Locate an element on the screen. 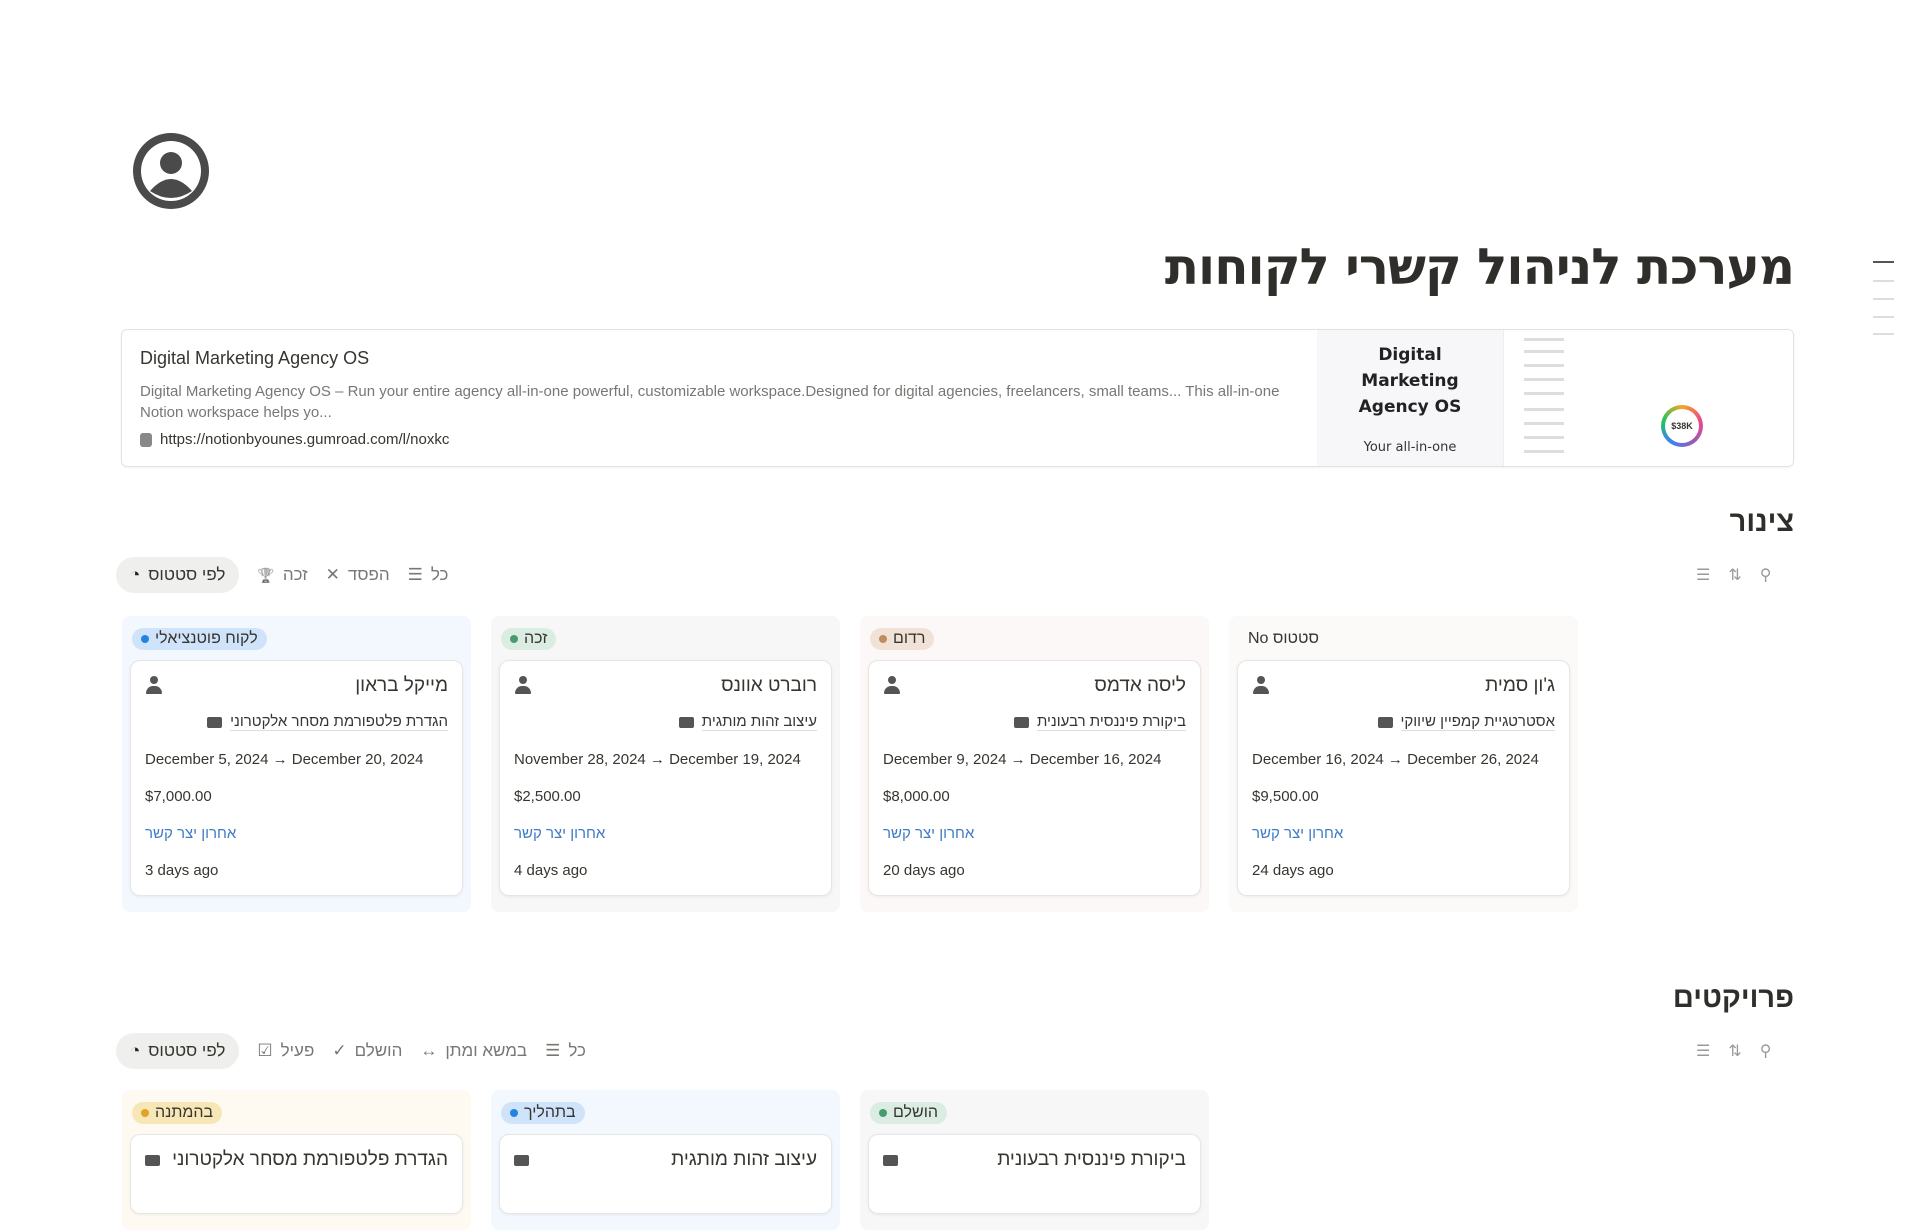  trophy-icon: 🏆 is located at coordinates (266, 574).